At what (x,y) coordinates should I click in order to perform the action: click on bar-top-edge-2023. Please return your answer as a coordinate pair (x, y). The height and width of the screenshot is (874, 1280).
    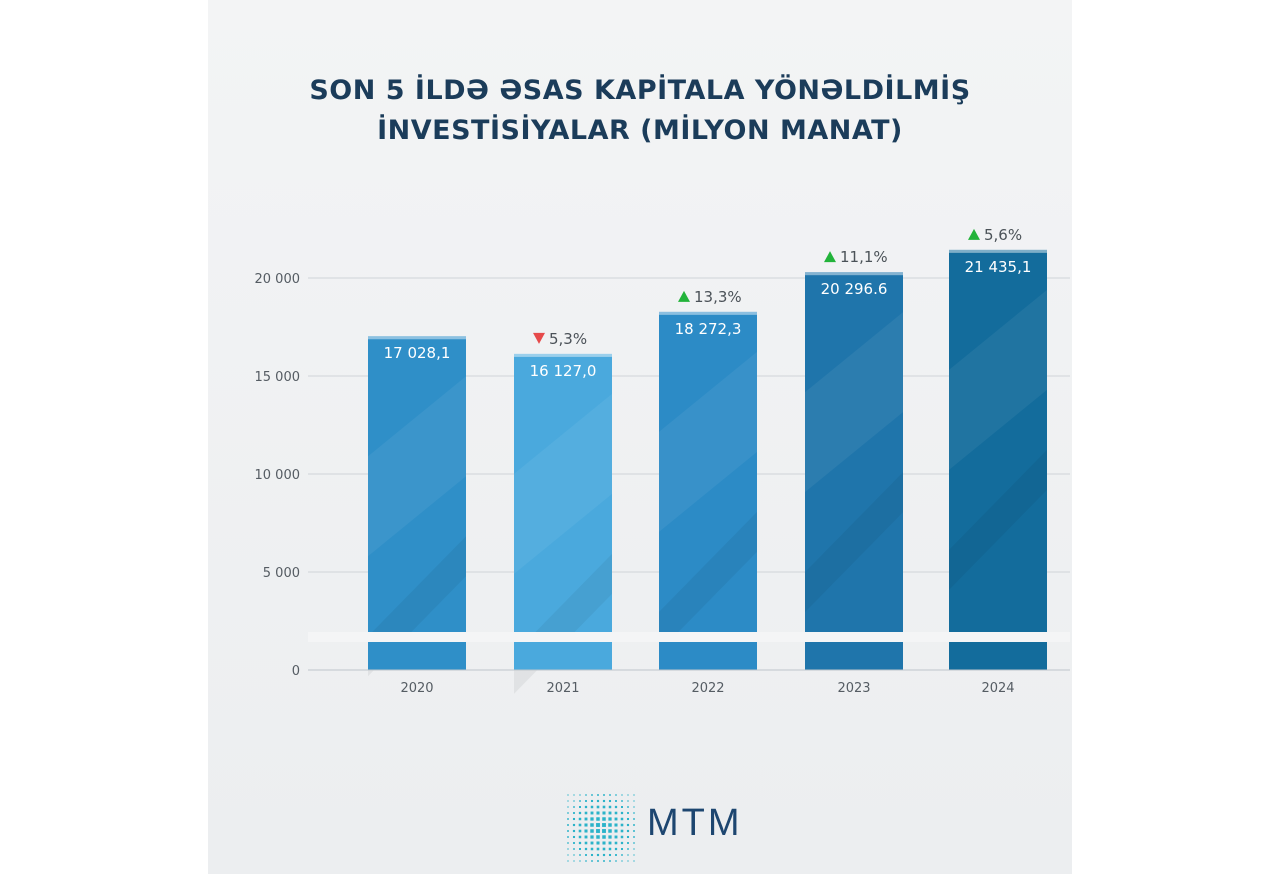
    Looking at the image, I should click on (854, 274).